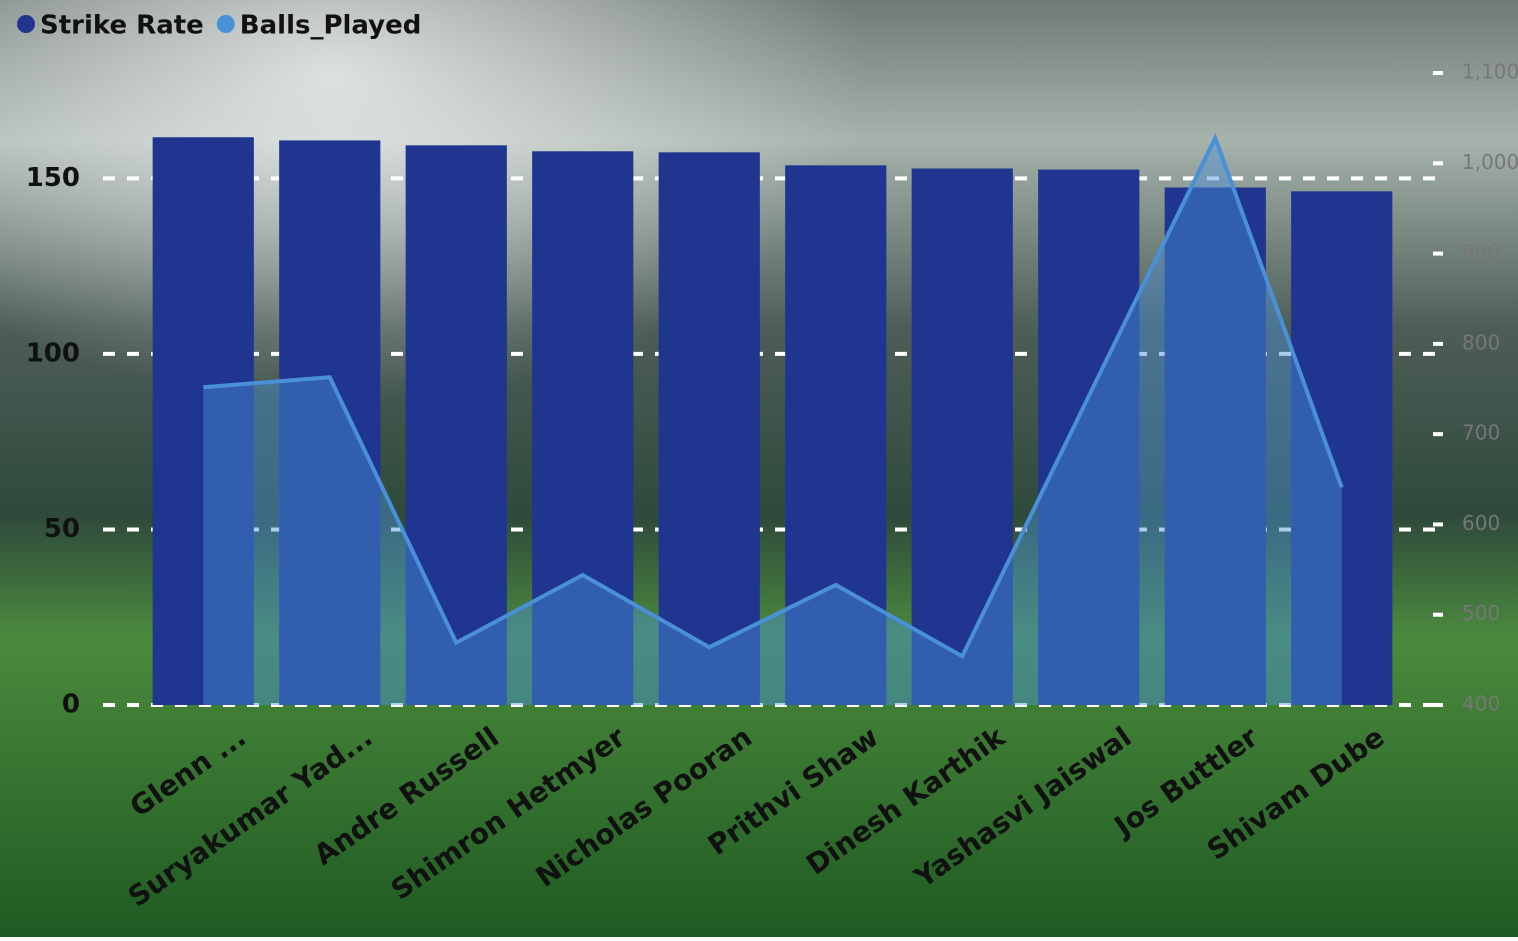 The image size is (1518, 941). Describe the element at coordinates (53, 178) in the screenshot. I see `y-tick-label: 150` at that location.